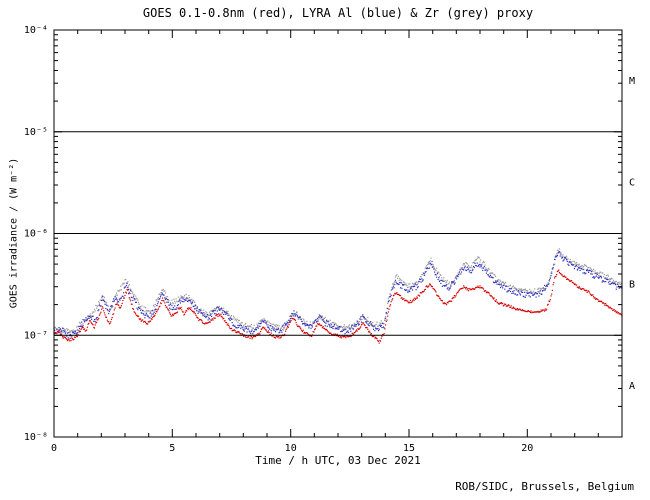  What do you see at coordinates (14, 233) in the screenshot?
I see `y-axis-title: GOES irradiance / (W m⁻²)` at bounding box center [14, 233].